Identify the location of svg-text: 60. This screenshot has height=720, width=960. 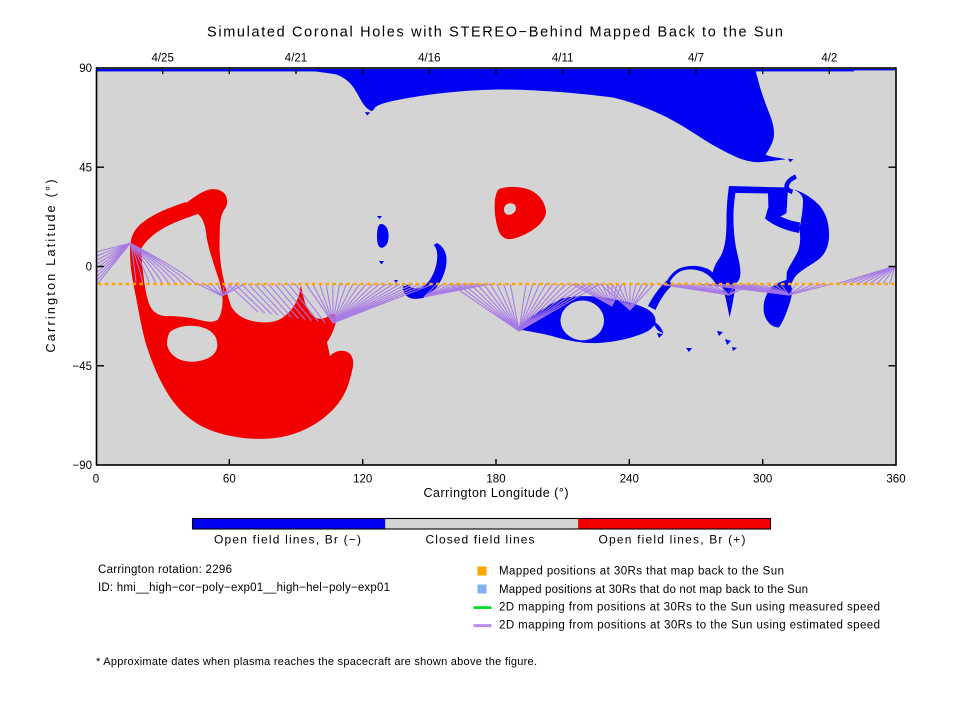
(229, 480).